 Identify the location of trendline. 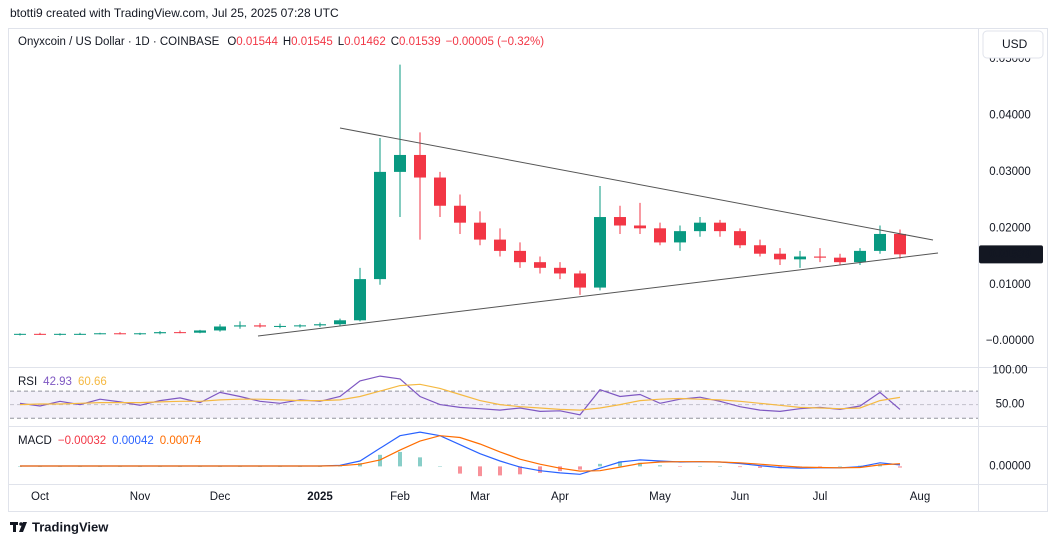
(636, 184).